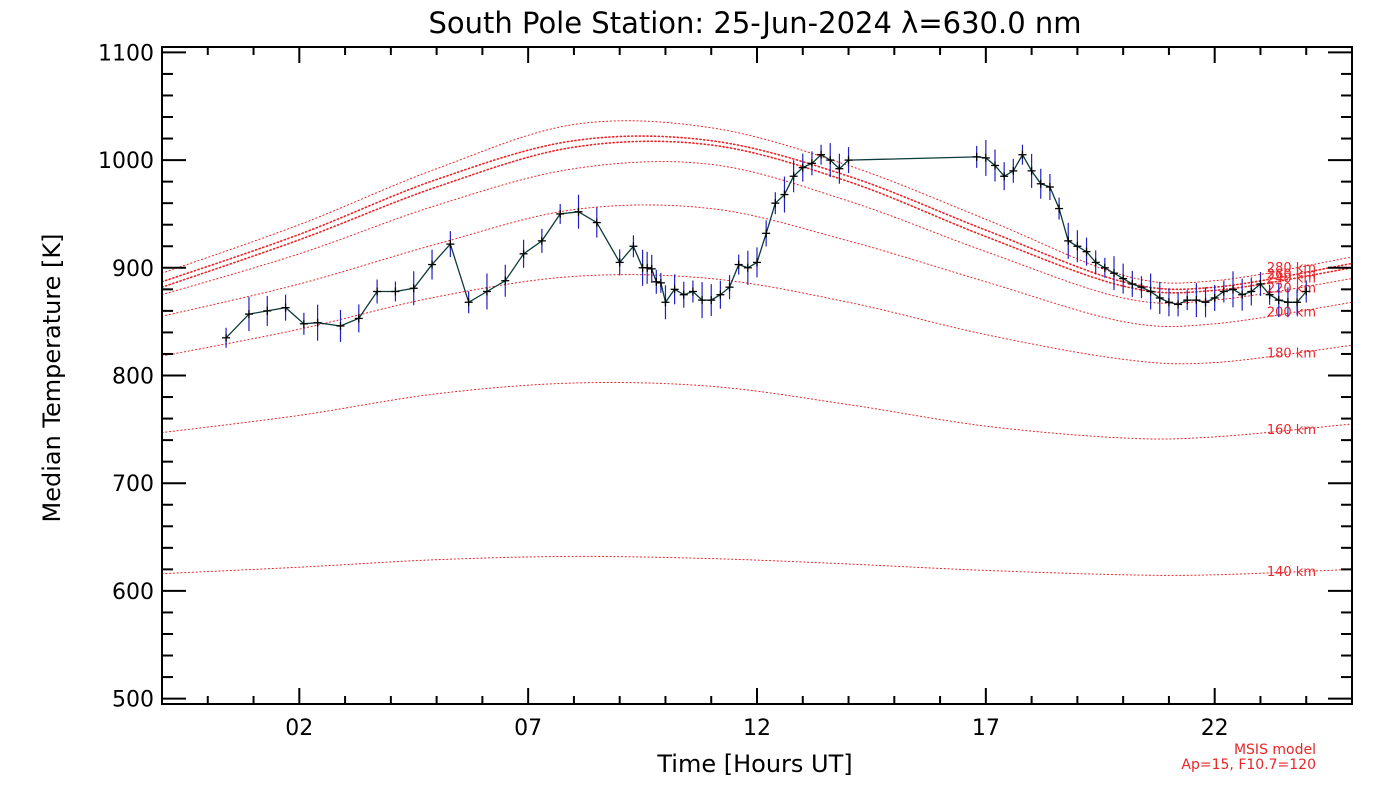 The image size is (1400, 800). What do you see at coordinates (133, 700) in the screenshot?
I see `y-tick-label: 500` at bounding box center [133, 700].